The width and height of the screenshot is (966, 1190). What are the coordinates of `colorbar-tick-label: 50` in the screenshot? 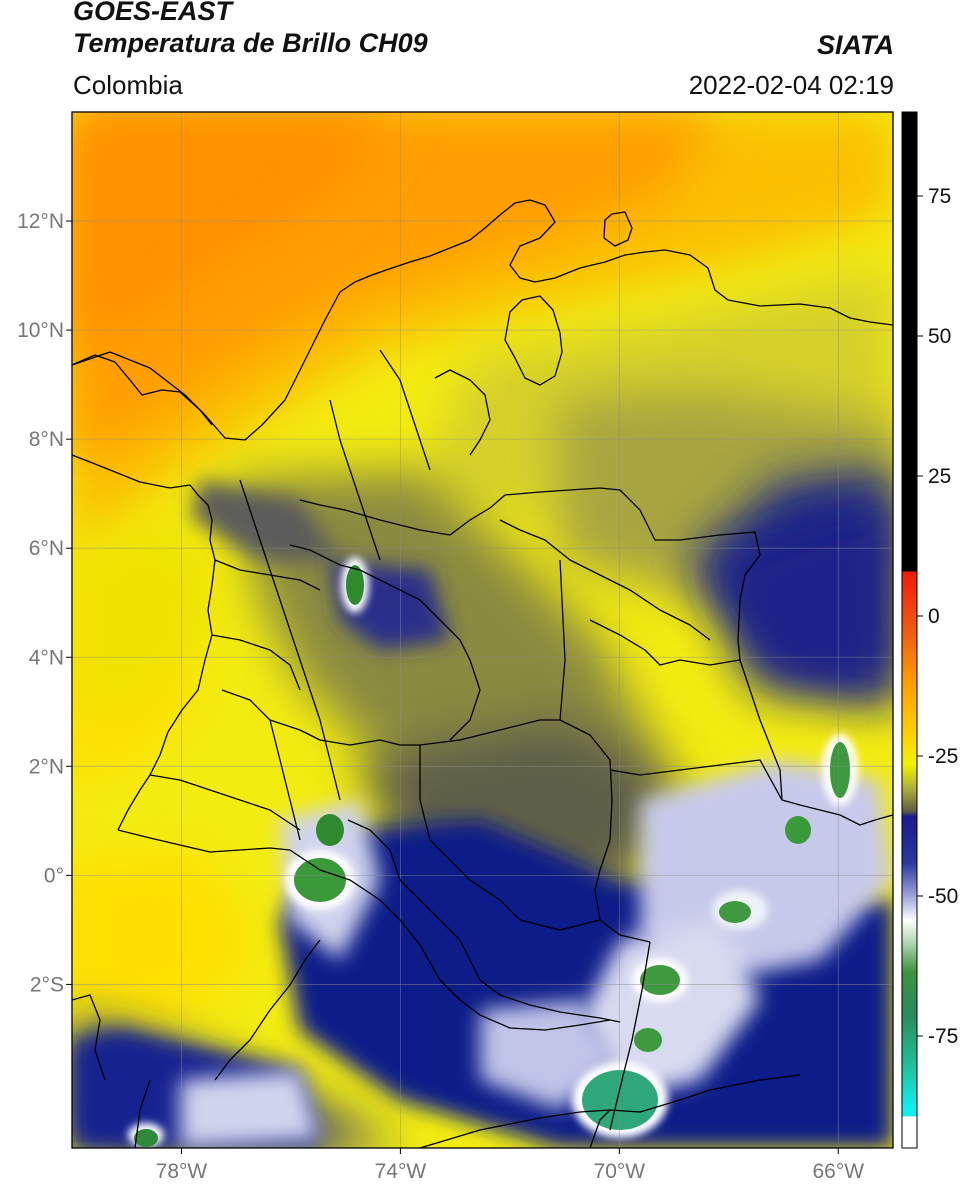 It's located at (939, 336).